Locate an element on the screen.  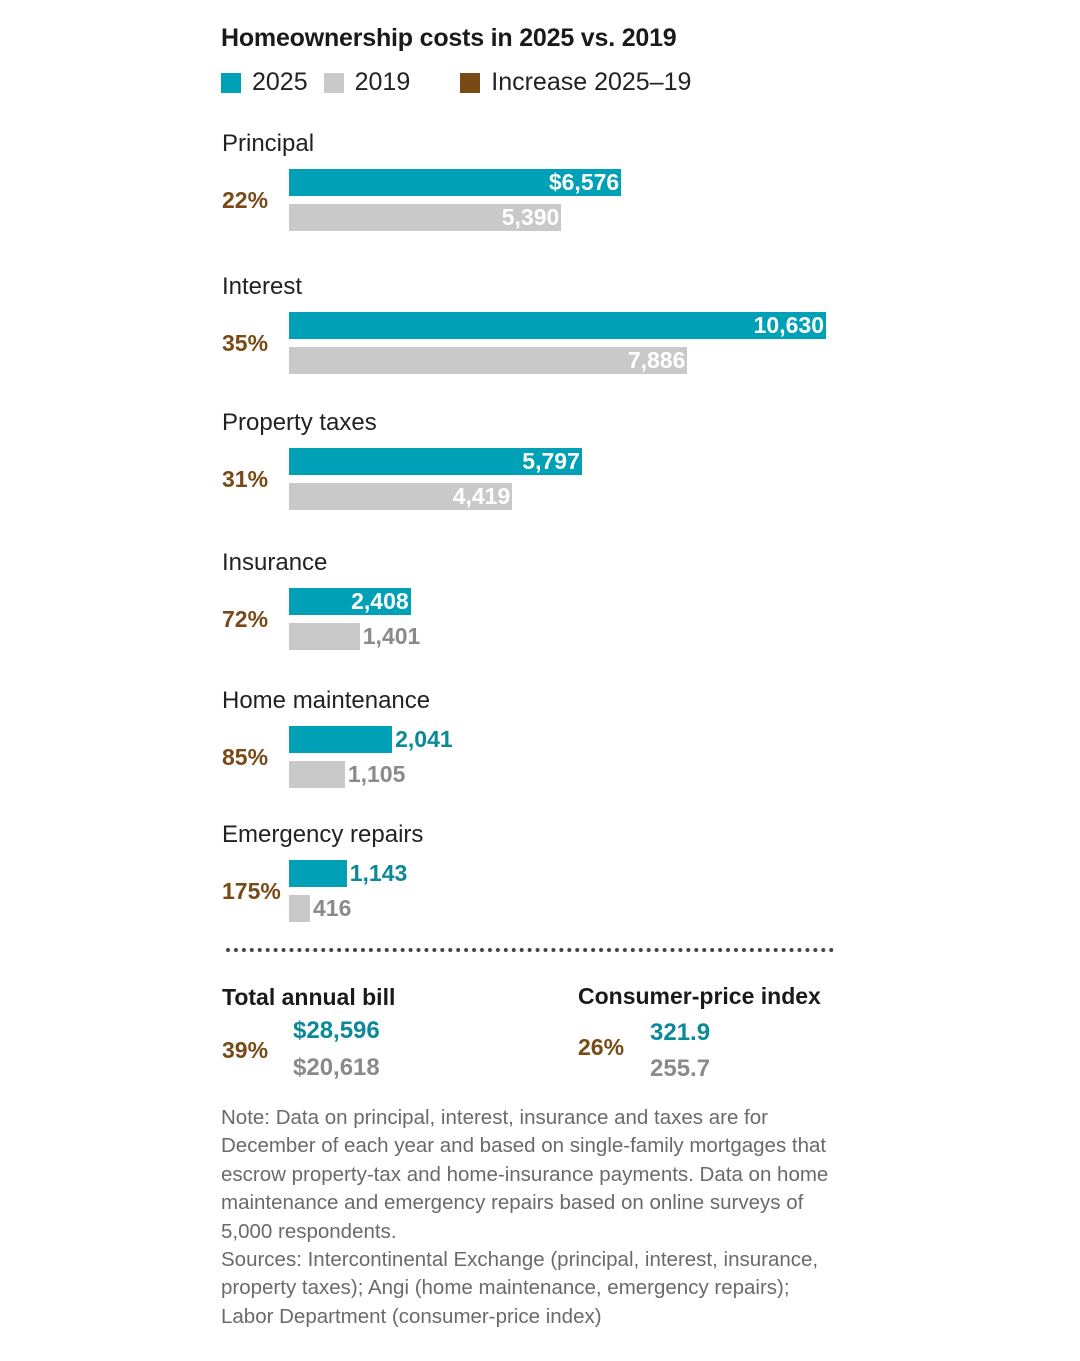
value-label-home-maintenance-2019: 1,105 is located at coordinates (376, 774).